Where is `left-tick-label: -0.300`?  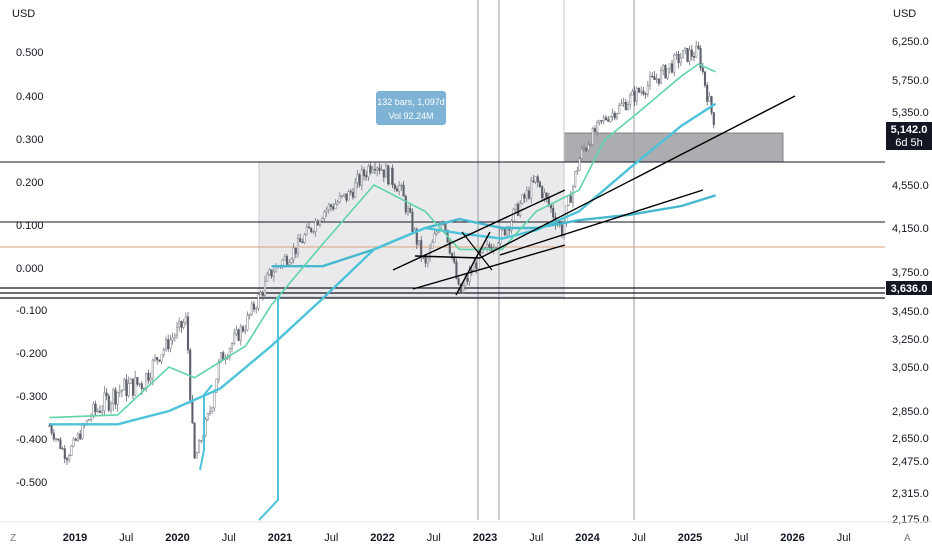 left-tick-label: -0.300 is located at coordinates (31, 397).